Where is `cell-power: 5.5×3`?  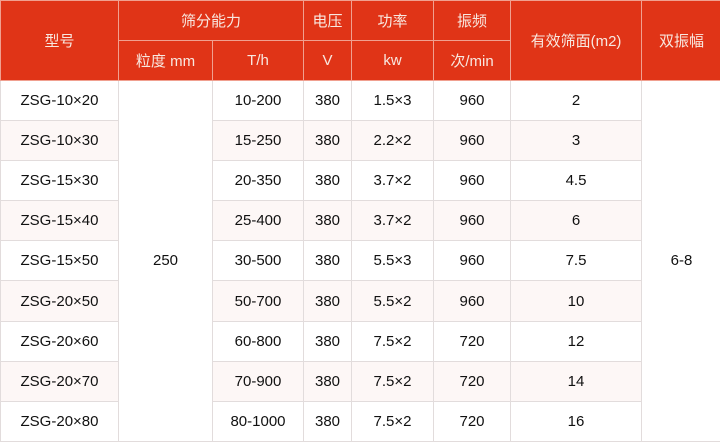
cell-power: 5.5×3 is located at coordinates (393, 261).